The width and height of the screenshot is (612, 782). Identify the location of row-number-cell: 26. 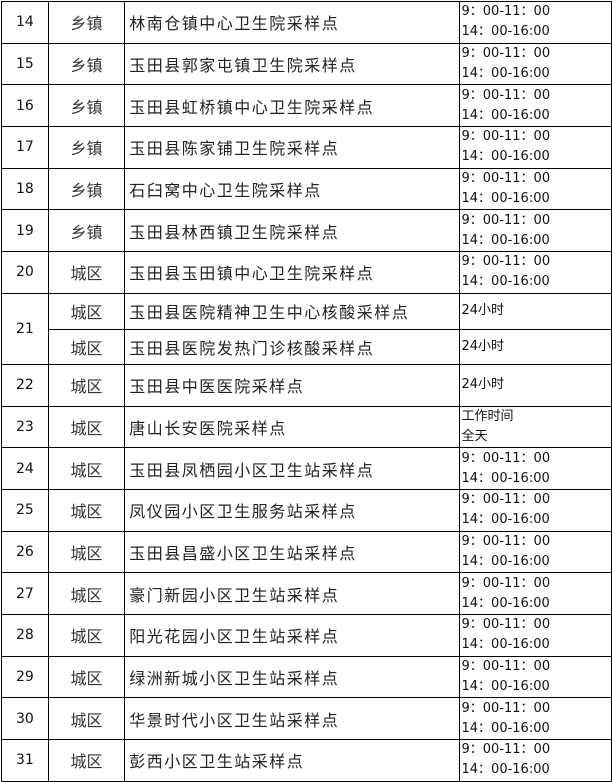
(25, 552).